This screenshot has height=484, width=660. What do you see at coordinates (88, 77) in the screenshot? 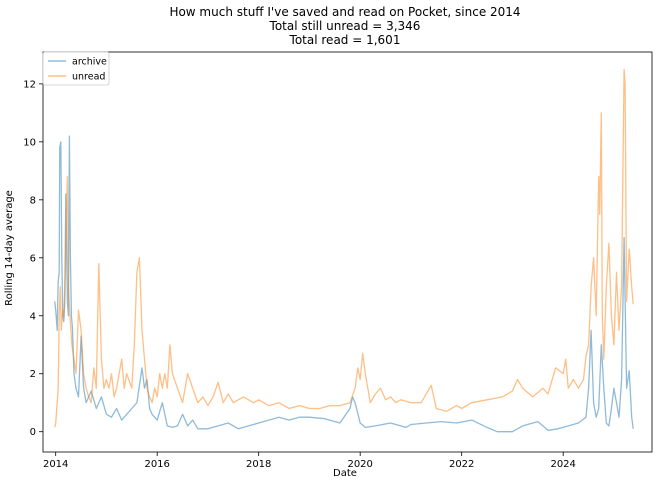
I see `legend-label-unread: unread` at bounding box center [88, 77].